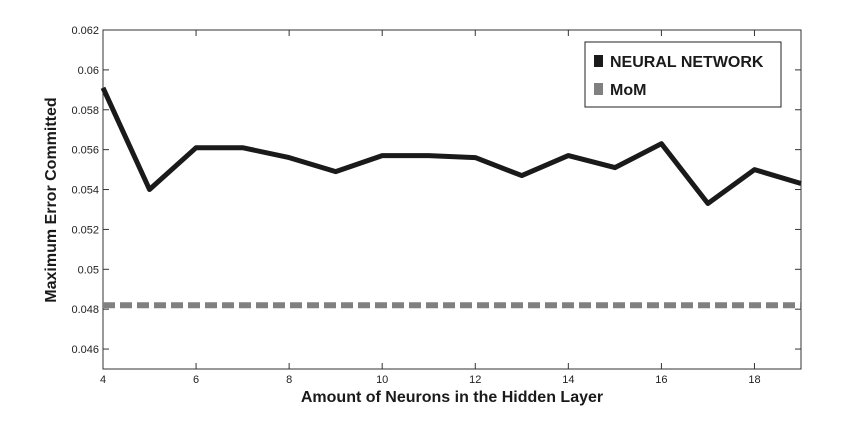 Image resolution: width=846 pixels, height=431 pixels. Describe the element at coordinates (628, 90) in the screenshot. I see `legend-label-mom: MoM` at that location.